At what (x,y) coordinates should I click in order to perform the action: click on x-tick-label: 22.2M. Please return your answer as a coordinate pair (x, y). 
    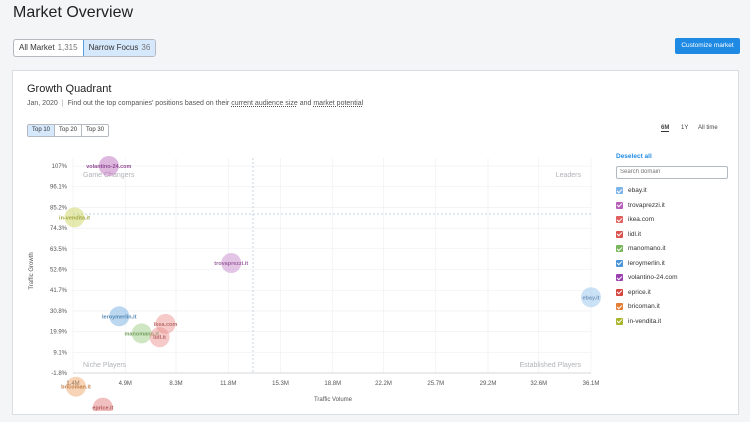
    Looking at the image, I should click on (383, 384).